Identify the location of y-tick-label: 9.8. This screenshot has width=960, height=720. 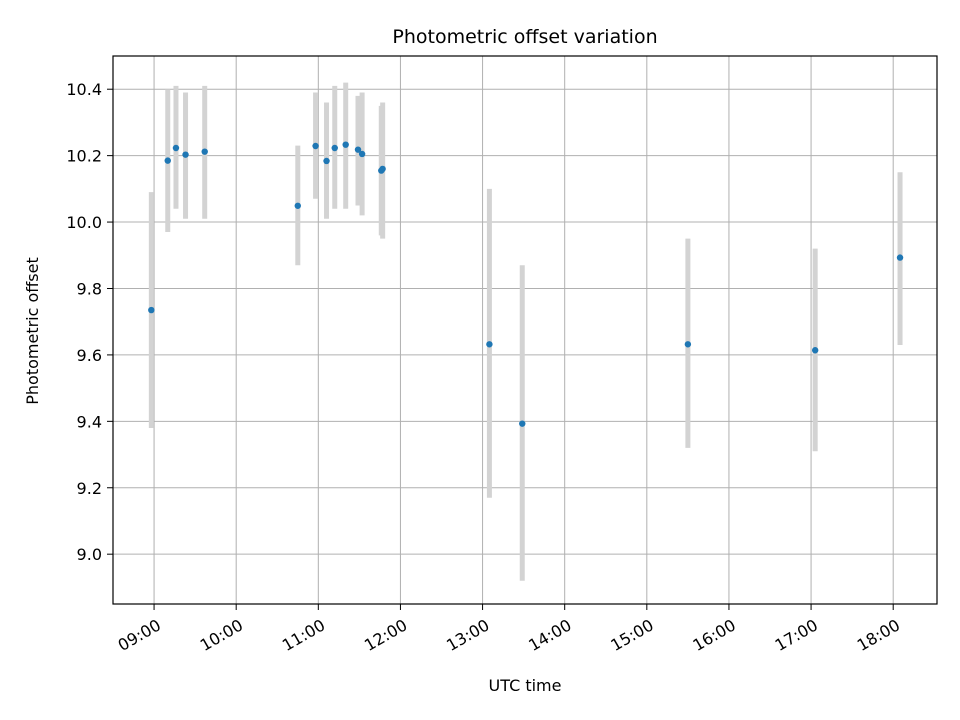
(89, 288).